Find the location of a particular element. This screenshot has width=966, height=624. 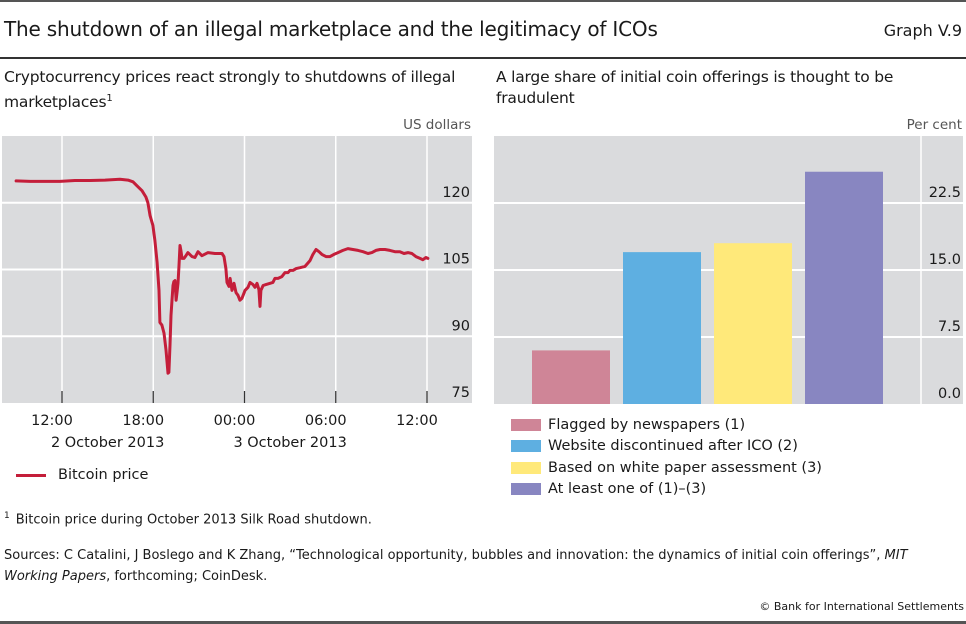

copyright: © Bank for International Settlements is located at coordinates (861, 606).